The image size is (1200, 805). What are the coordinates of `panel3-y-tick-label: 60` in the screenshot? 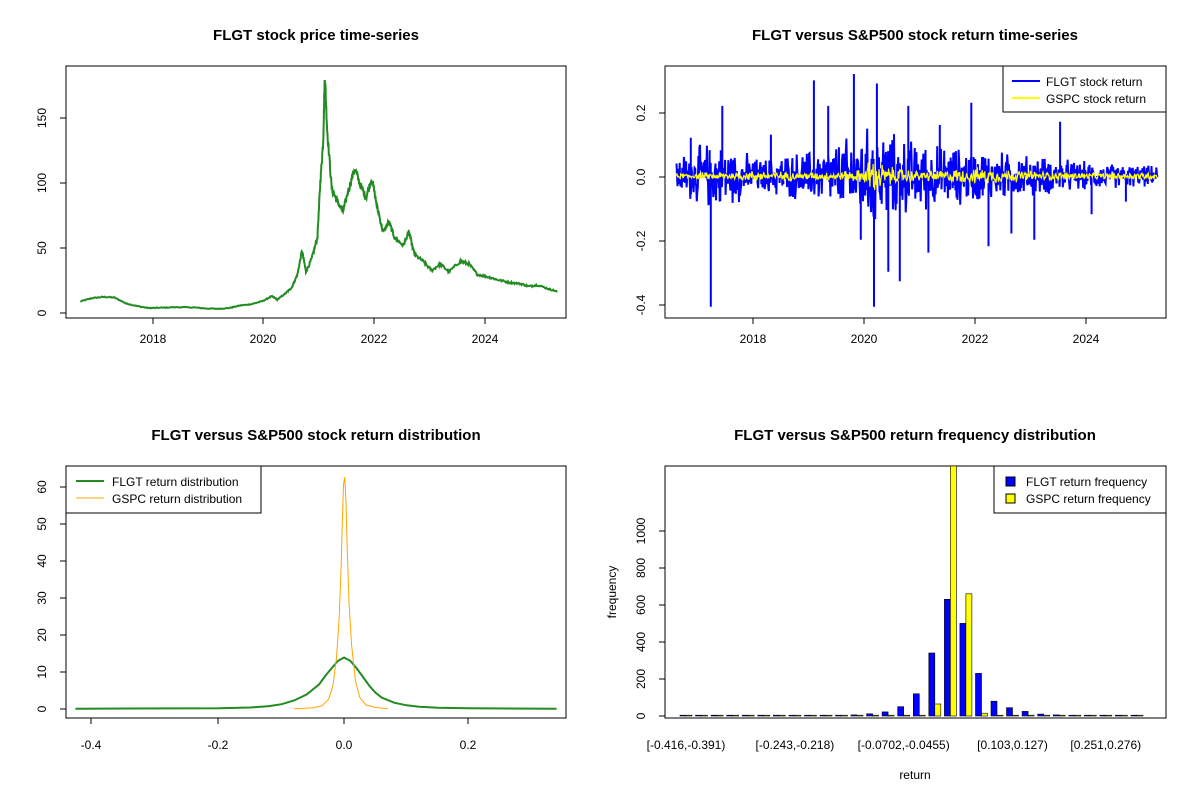 It's located at (42, 487).